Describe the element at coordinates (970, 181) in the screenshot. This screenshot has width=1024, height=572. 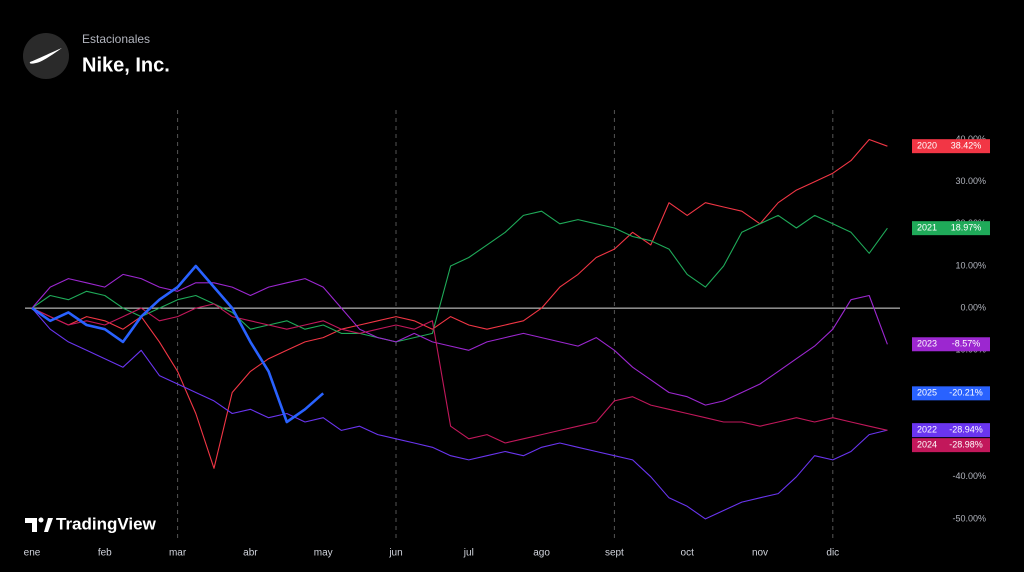
I see `y-tick-label: 30.00%` at that location.